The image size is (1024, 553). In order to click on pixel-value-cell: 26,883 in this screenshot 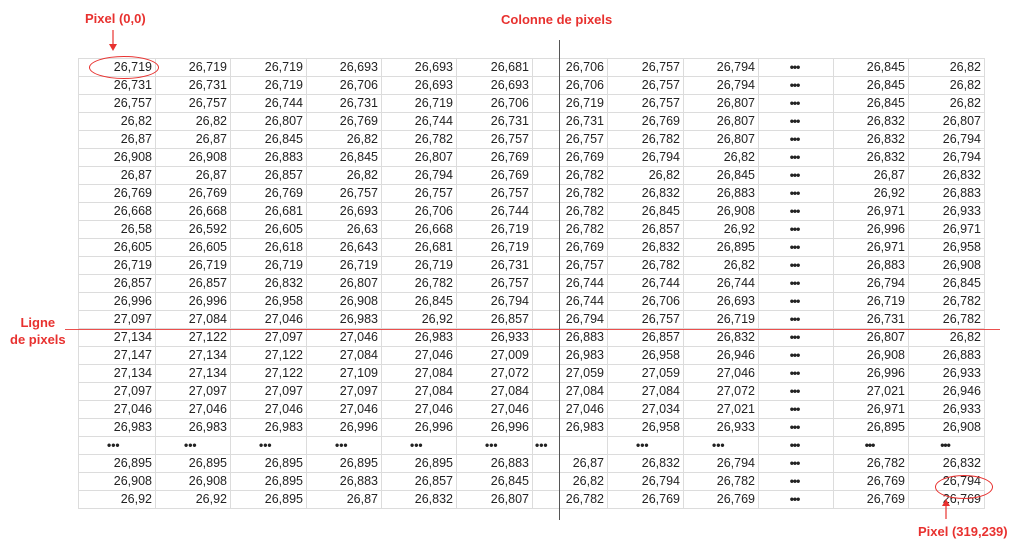, I will do `click(344, 481)`.